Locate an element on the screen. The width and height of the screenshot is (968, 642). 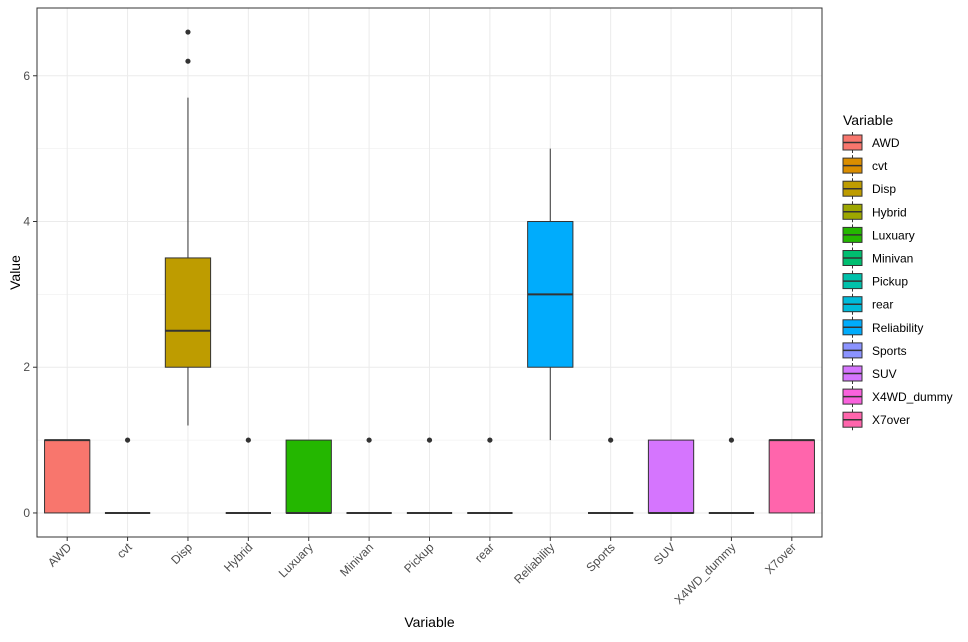
legend-item-suv: SUV is located at coordinates (869, 373).